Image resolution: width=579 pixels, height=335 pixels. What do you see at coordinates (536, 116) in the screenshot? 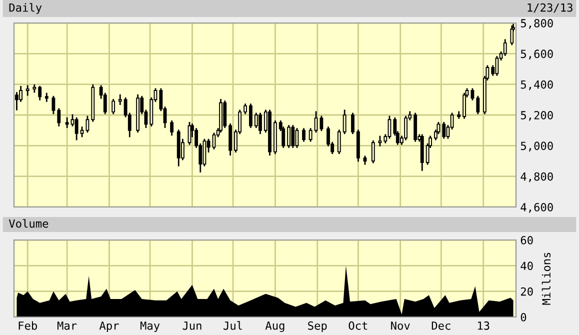
I see `y-tick-label: 5,200` at bounding box center [536, 116].